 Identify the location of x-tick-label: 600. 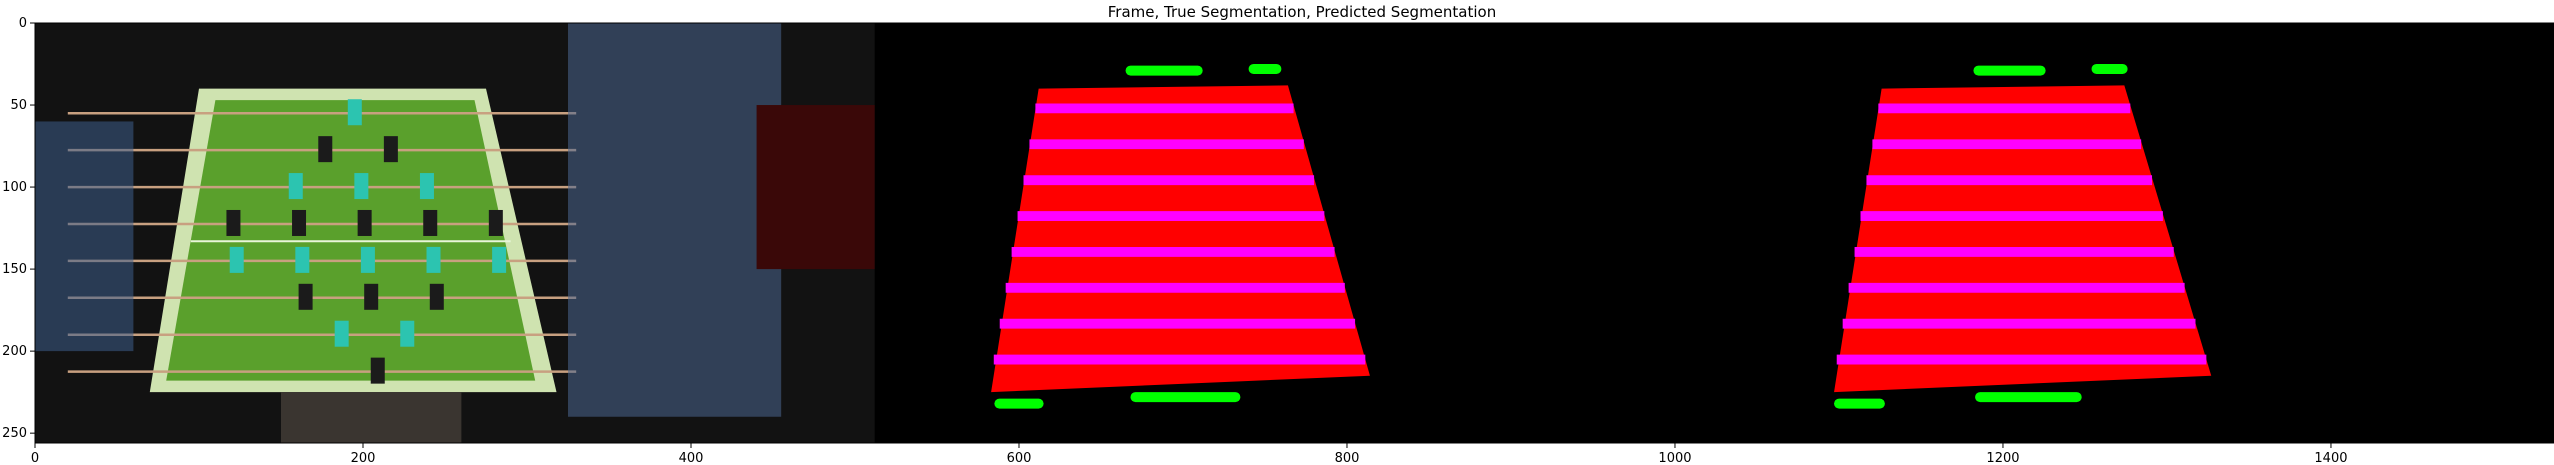
(1019, 458).